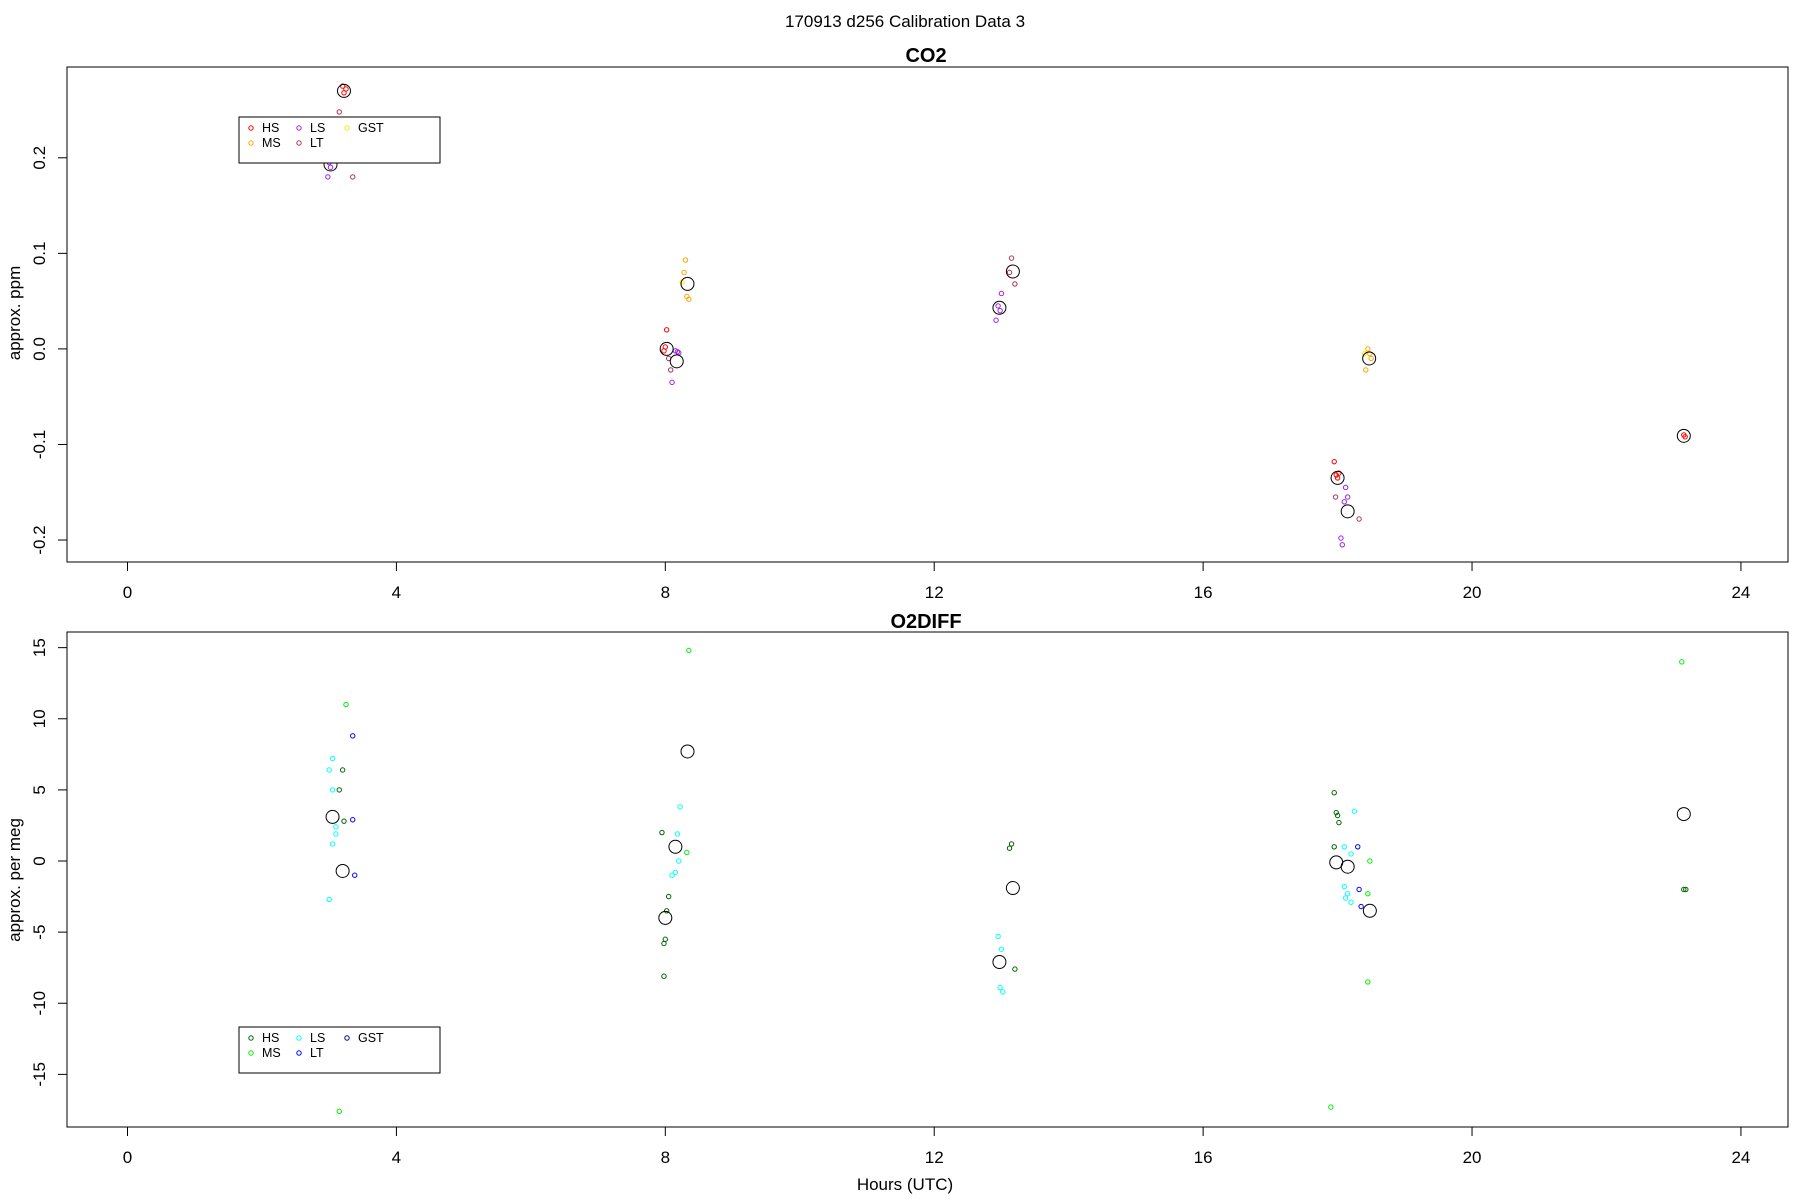  I want to click on co2-x-tick-label: 0, so click(127, 592).